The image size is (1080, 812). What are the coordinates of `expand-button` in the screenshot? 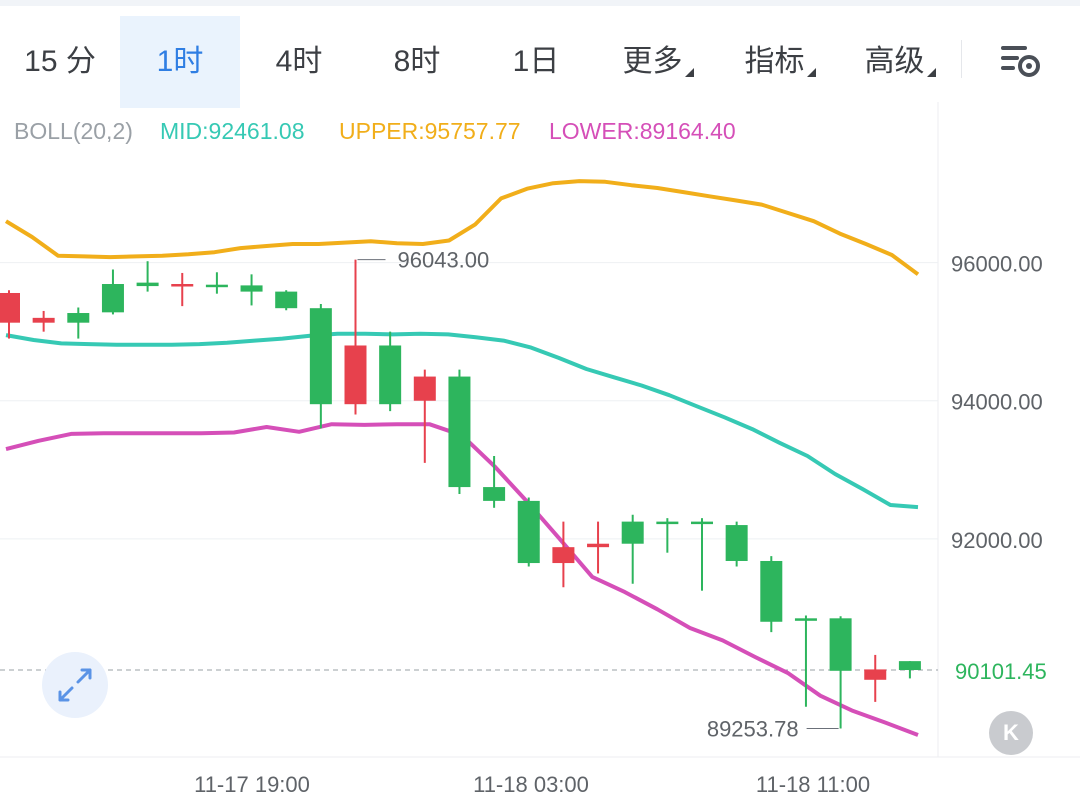 It's located at (75, 685).